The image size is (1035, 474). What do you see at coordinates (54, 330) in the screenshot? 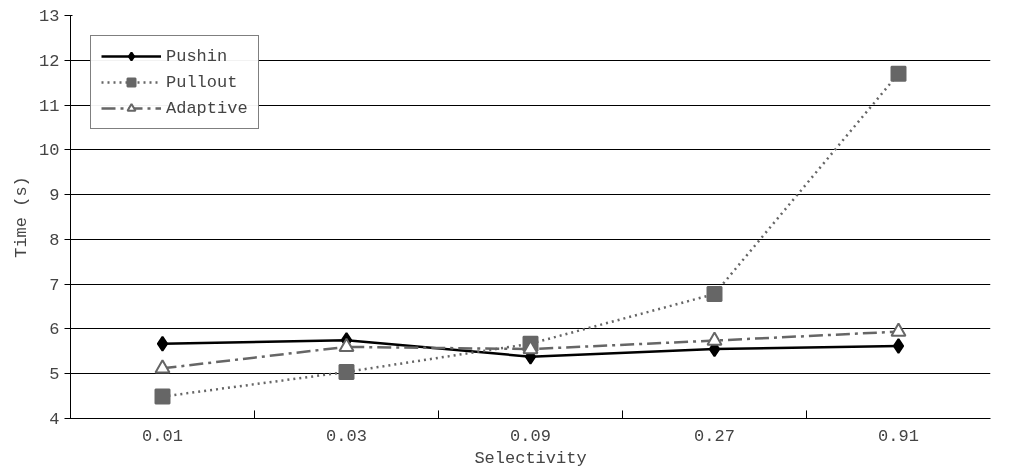
I see `y-tick-label: 6` at bounding box center [54, 330].